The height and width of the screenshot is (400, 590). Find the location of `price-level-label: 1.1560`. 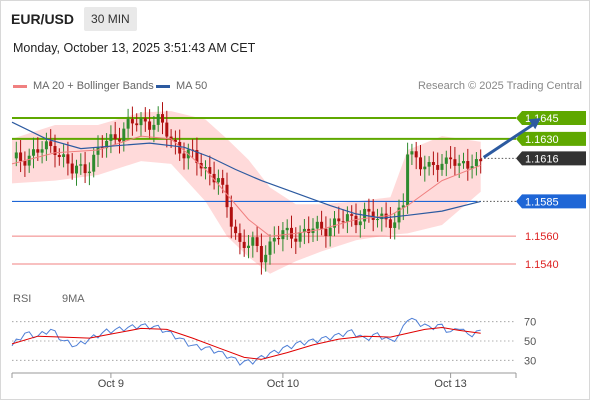

price-level-label: 1.1560 is located at coordinates (542, 237).